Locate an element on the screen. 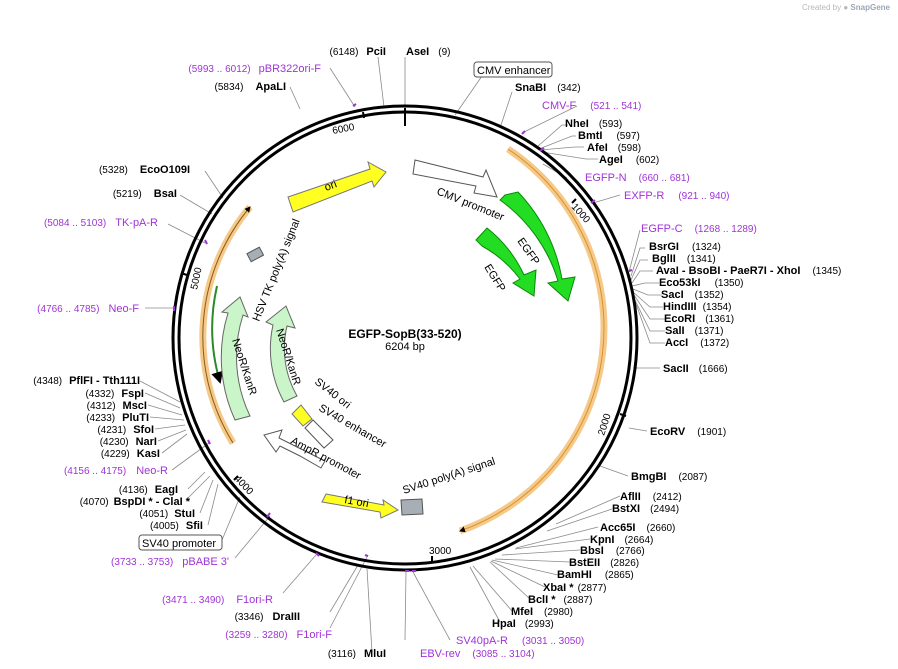 This screenshot has height=669, width=898. cmv-promoter-arrow is located at coordinates (455, 178).